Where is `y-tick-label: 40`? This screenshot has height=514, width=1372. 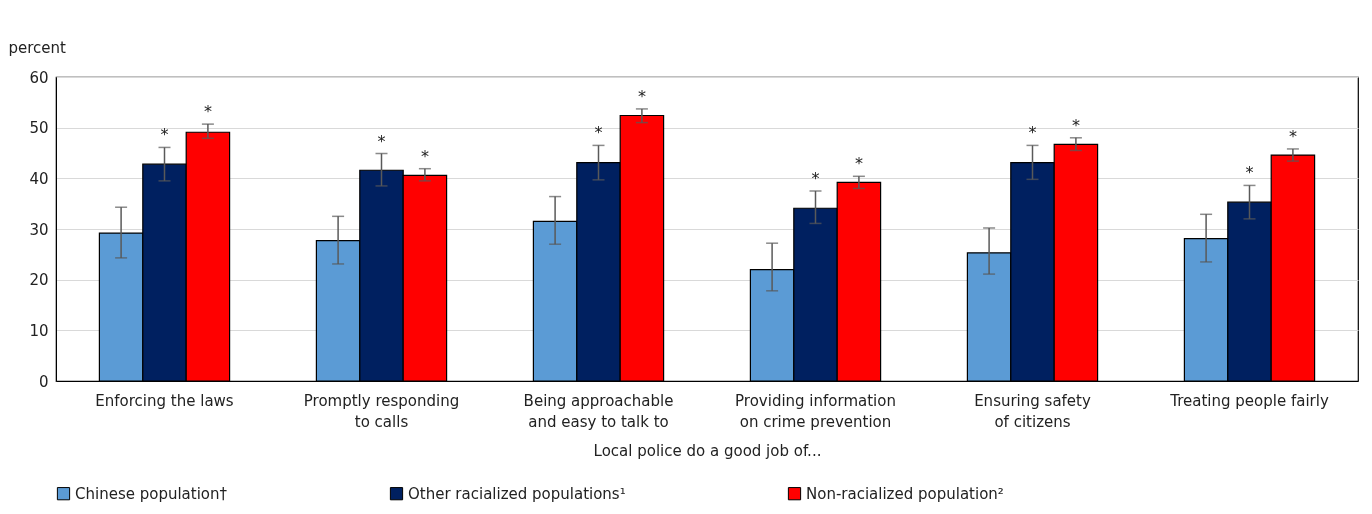
y-tick-label: 40 is located at coordinates (39, 178).